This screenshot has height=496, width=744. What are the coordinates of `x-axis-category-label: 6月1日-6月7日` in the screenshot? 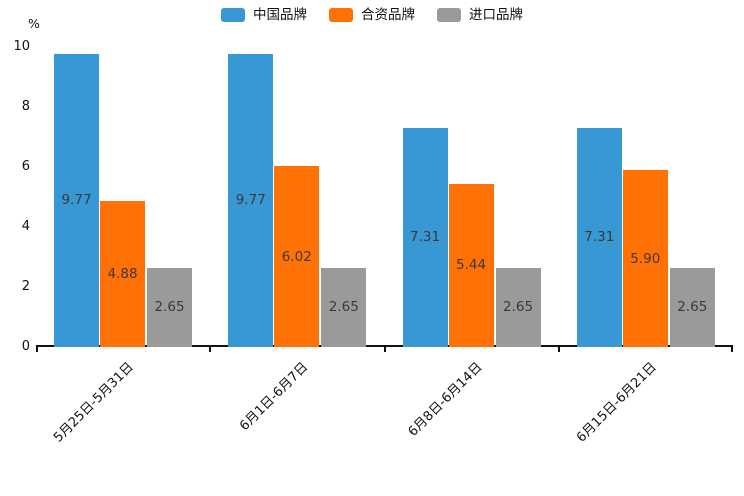 It's located at (273, 396).